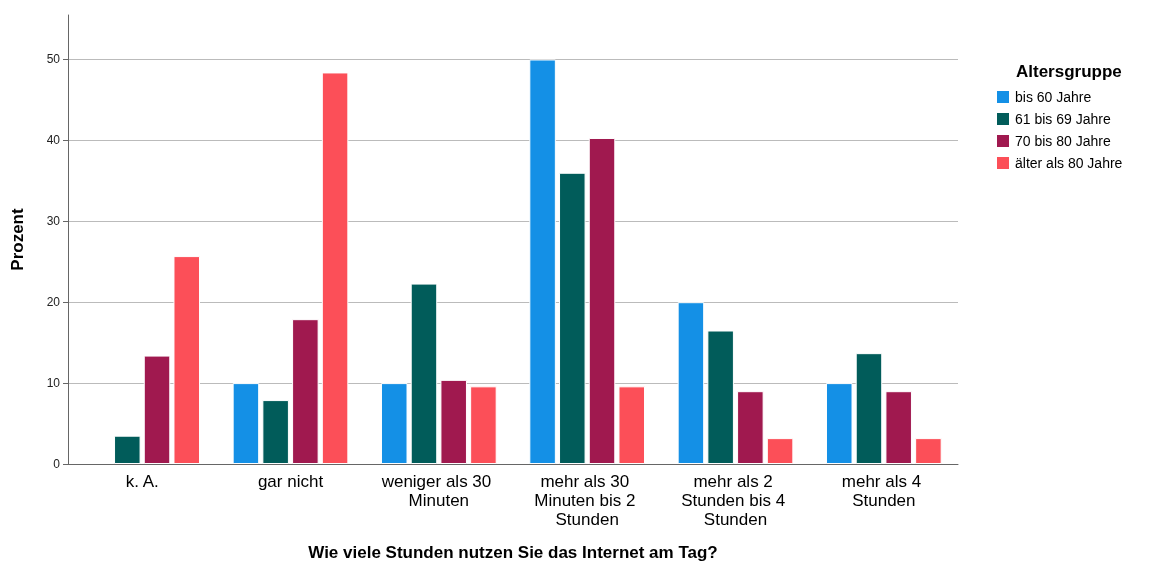 The image size is (1149, 567). What do you see at coordinates (1063, 141) in the screenshot?
I see `legend-label: 70 bis 80 Jahre` at bounding box center [1063, 141].